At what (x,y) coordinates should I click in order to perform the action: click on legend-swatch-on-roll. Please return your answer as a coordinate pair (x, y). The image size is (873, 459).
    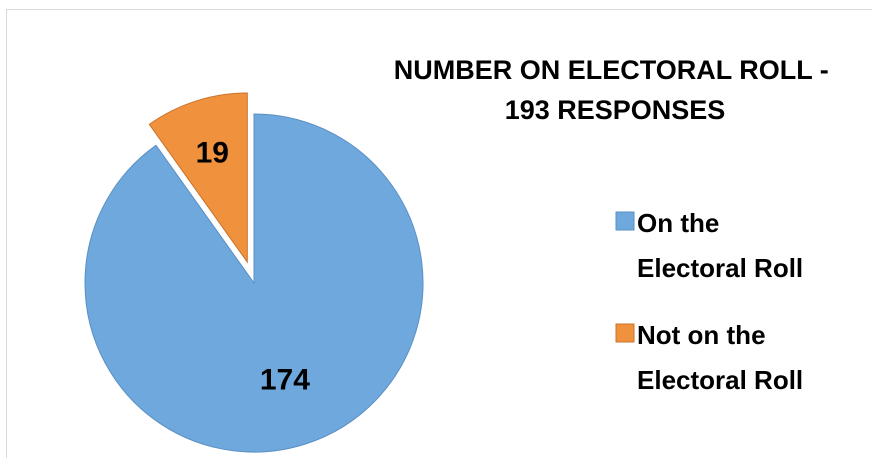
    Looking at the image, I should click on (625, 221).